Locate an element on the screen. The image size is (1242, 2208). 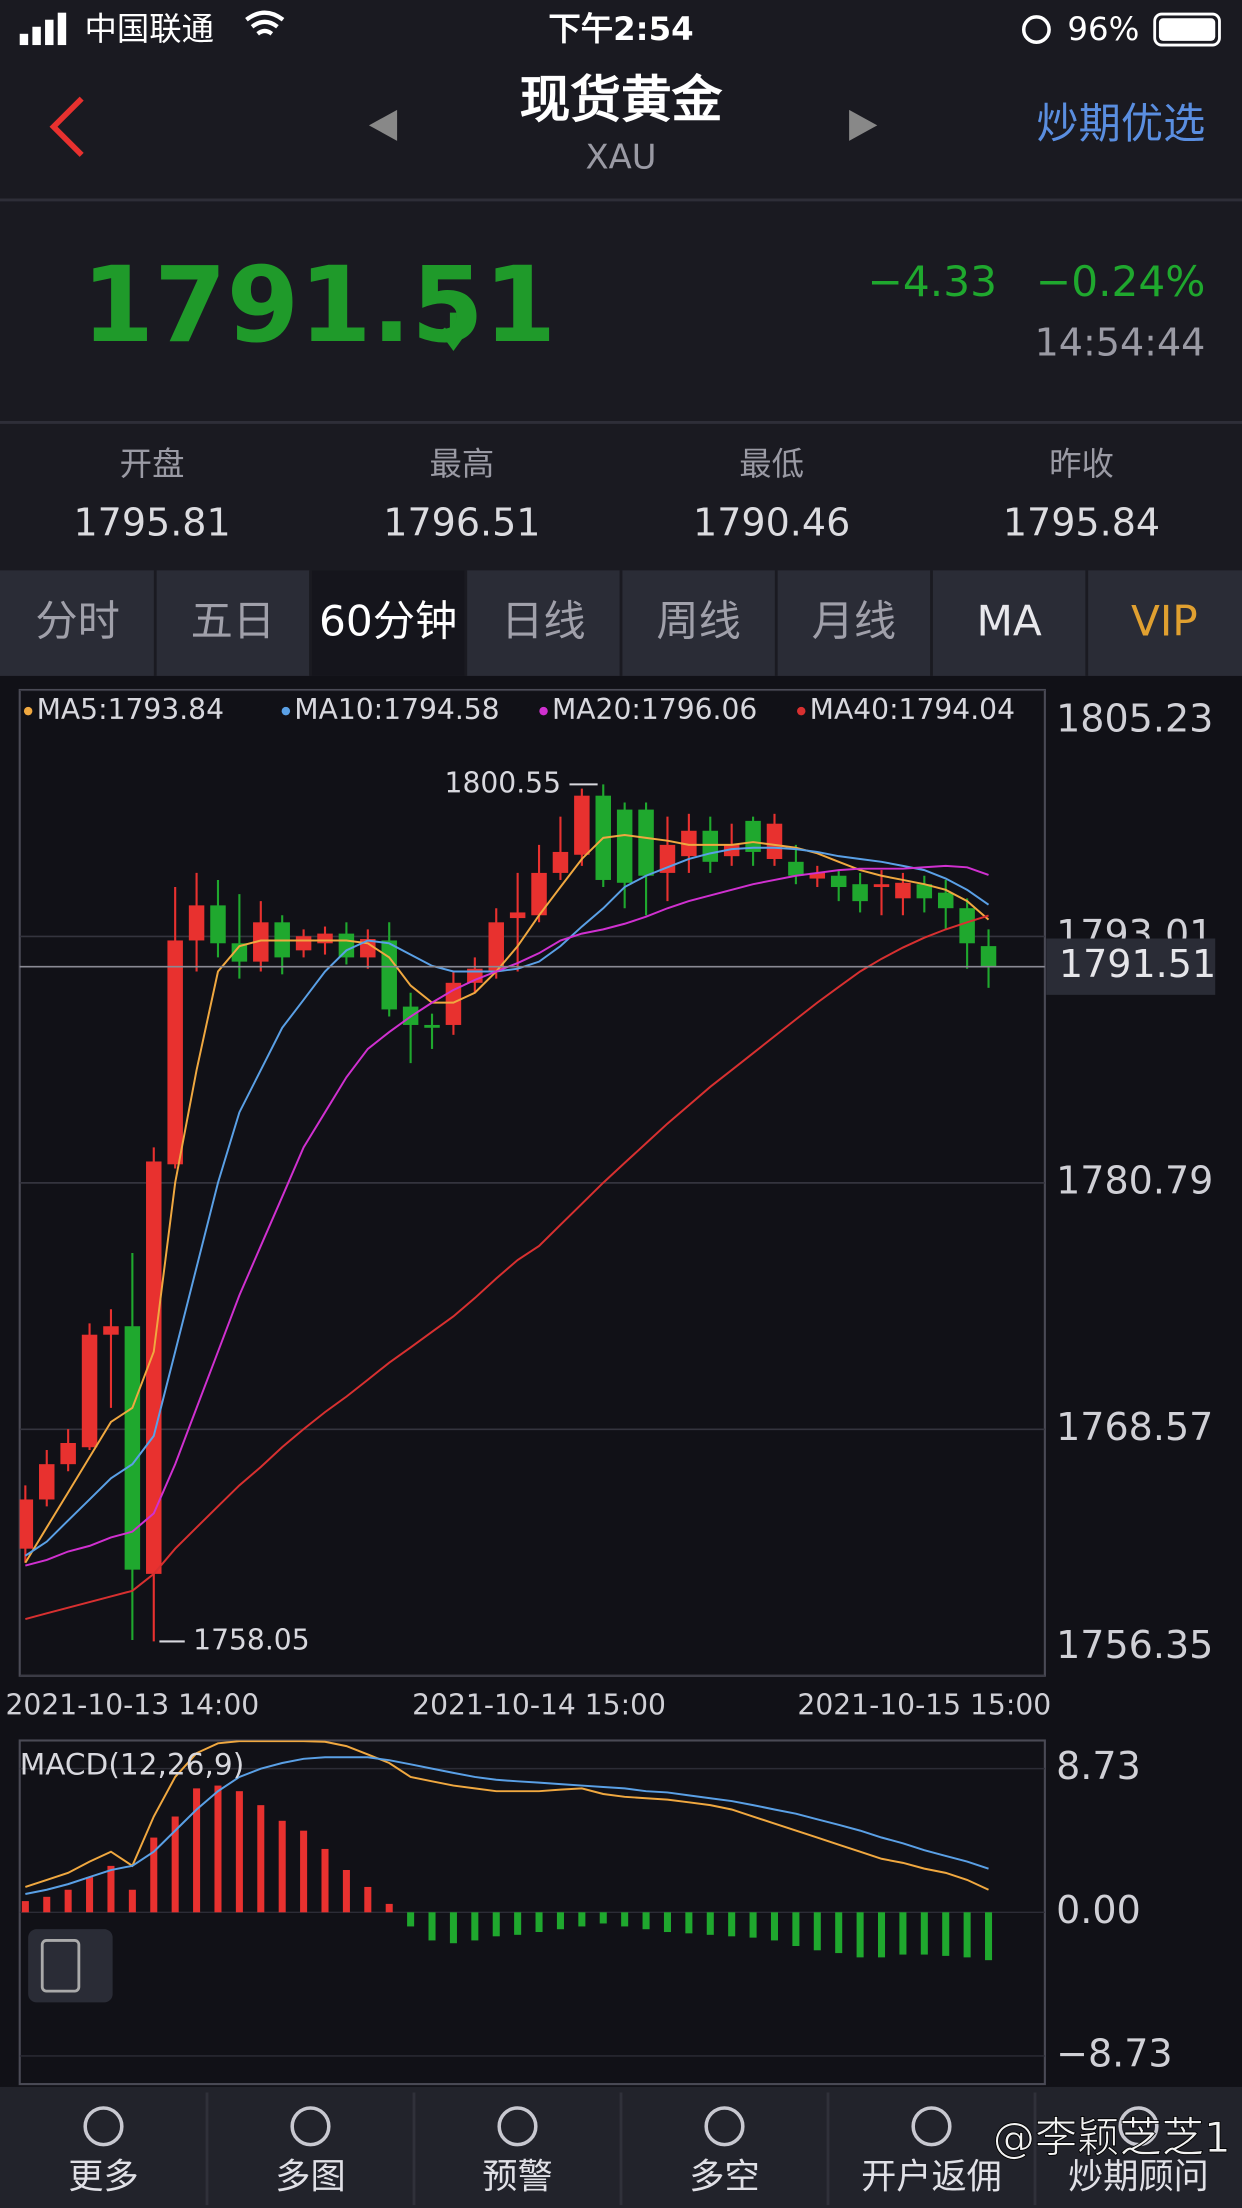
tab: 五日 is located at coordinates (233, 620).